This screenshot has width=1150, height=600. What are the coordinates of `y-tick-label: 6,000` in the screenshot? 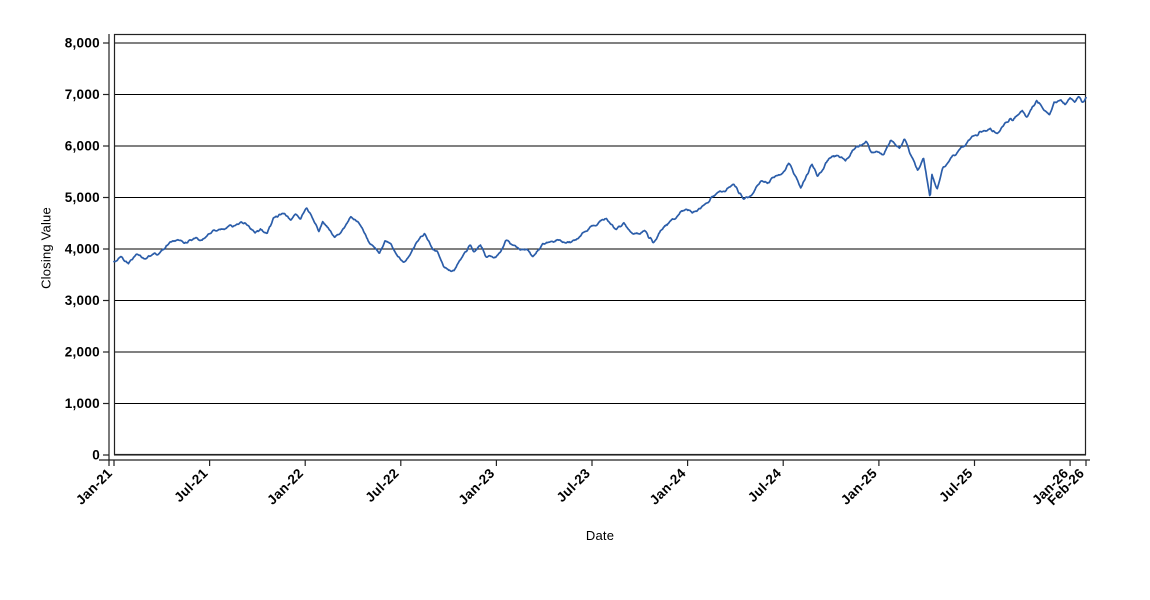 It's located at (82, 146).